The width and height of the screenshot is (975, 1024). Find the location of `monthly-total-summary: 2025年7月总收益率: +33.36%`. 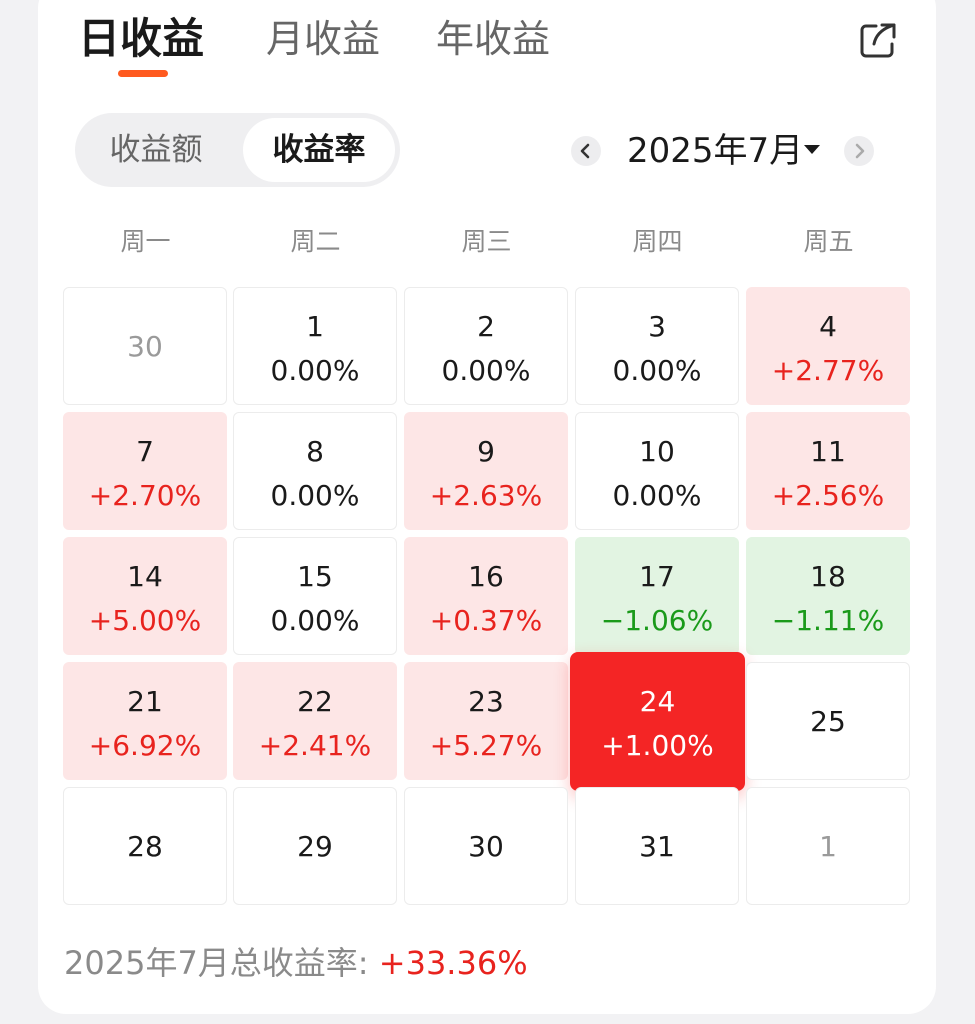

monthly-total-summary: 2025年7月总收益率: +33.36% is located at coordinates (296, 963).